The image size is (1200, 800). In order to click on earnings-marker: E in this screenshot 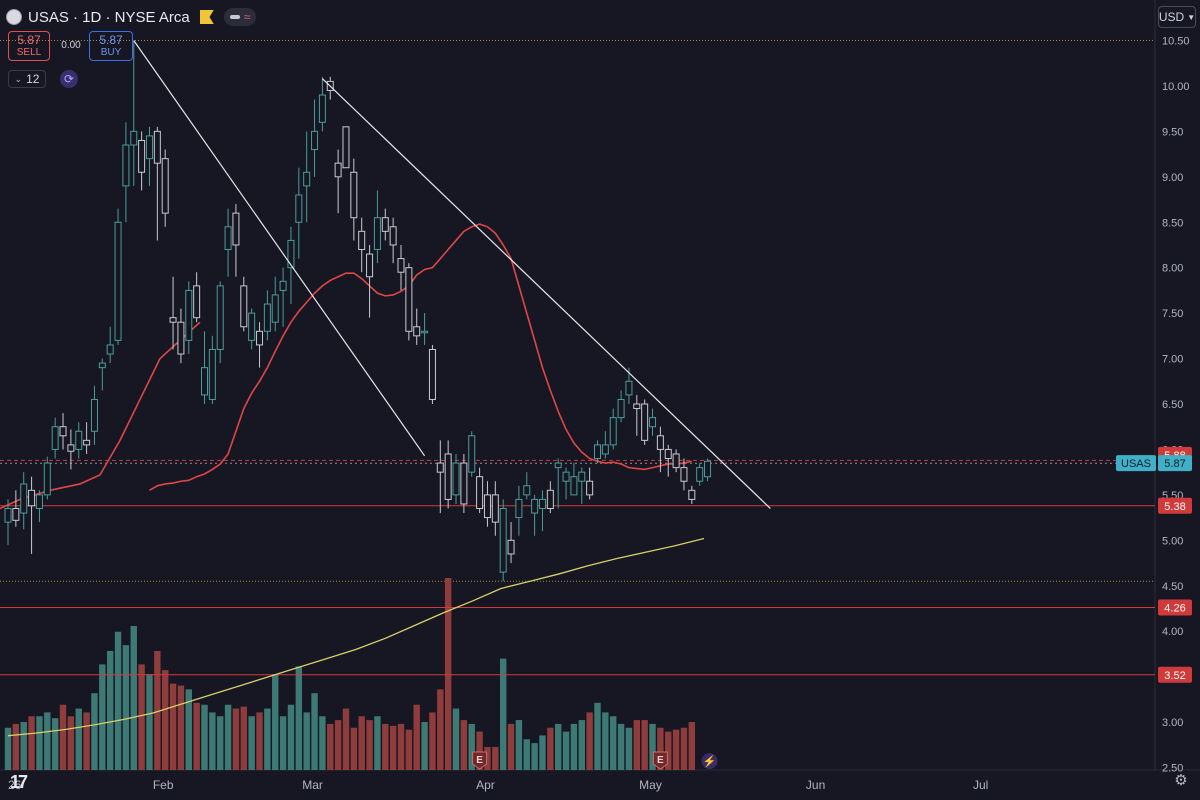, I will do `click(480, 760)`.